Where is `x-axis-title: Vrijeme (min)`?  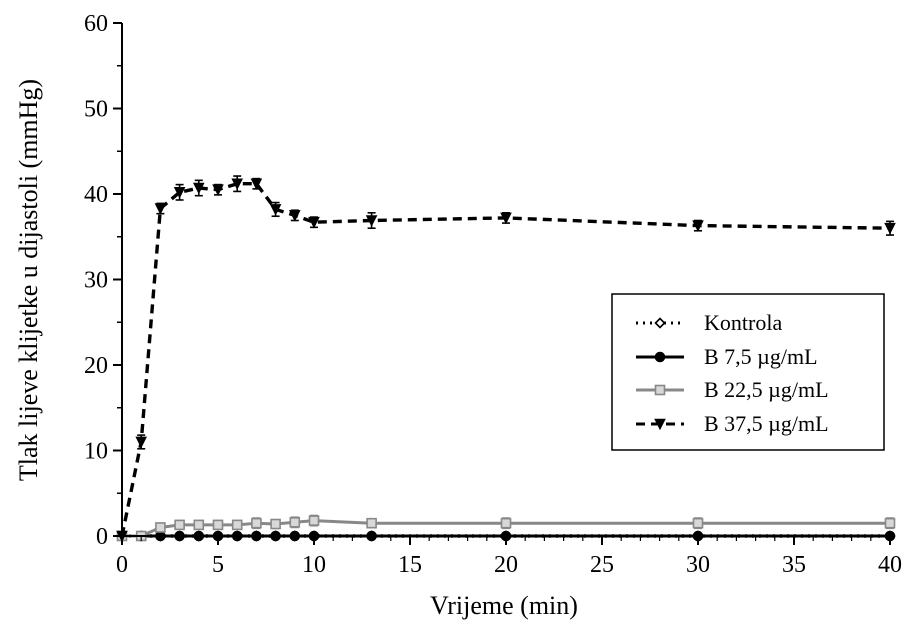 x-axis-title: Vrijeme (min) is located at coordinates (504, 605).